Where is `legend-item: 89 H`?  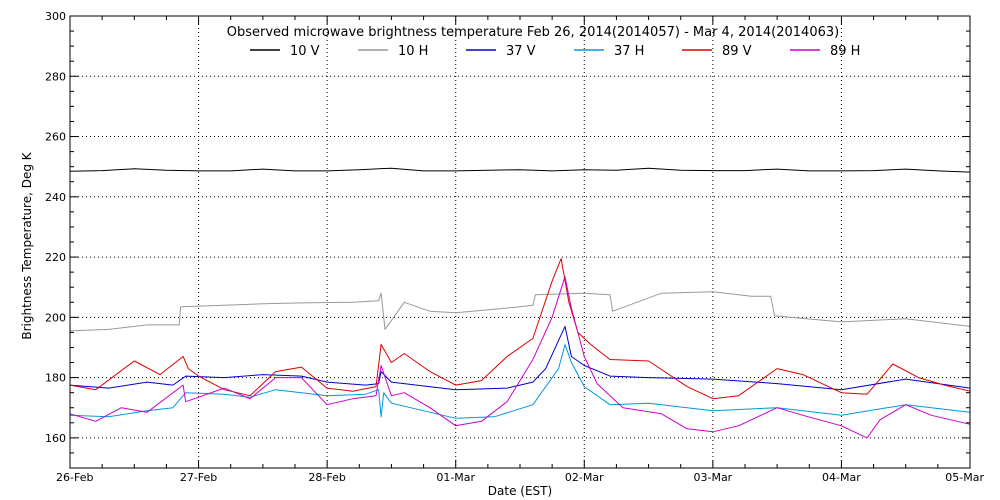
legend-item: 89 H is located at coordinates (825, 51).